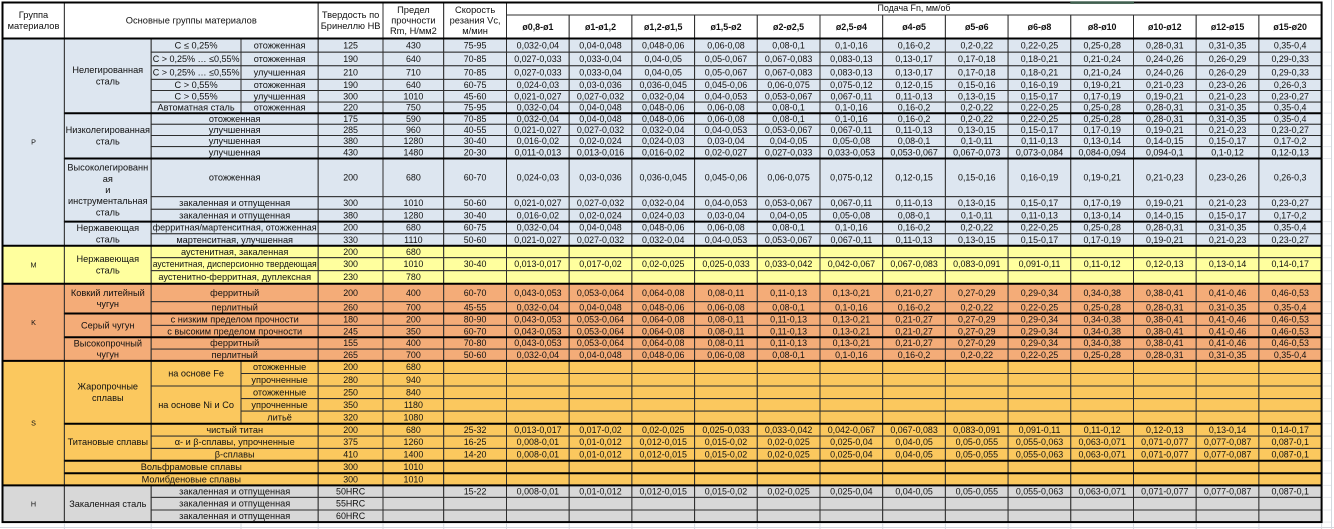  I want to click on svg-text: 45-60, so click(475, 96).